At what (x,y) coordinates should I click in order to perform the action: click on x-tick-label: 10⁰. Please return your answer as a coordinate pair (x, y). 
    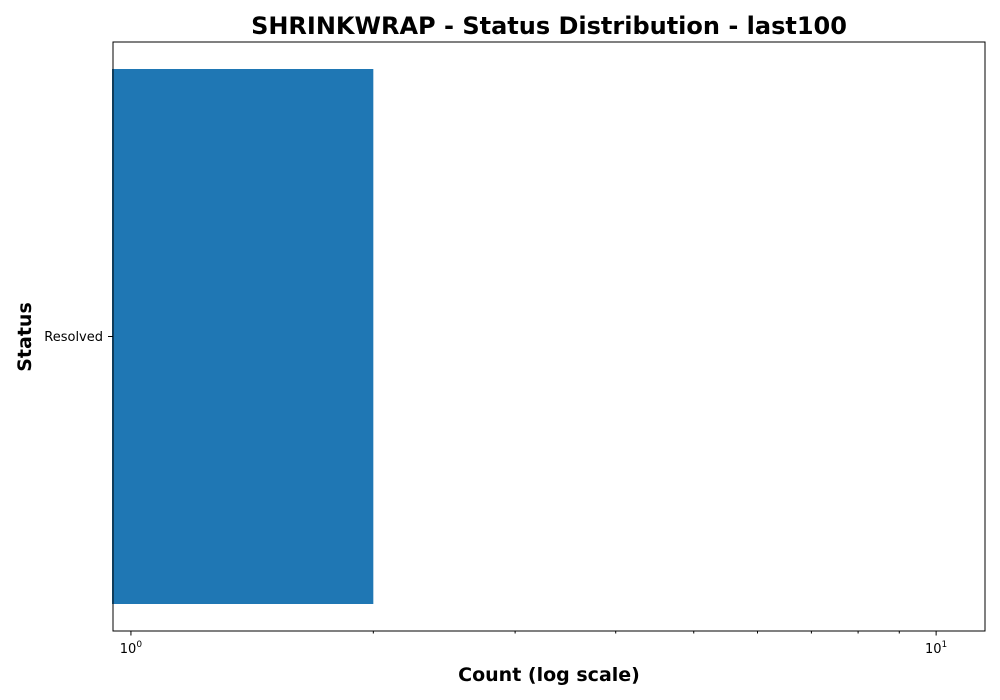
    Looking at the image, I should click on (131, 648).